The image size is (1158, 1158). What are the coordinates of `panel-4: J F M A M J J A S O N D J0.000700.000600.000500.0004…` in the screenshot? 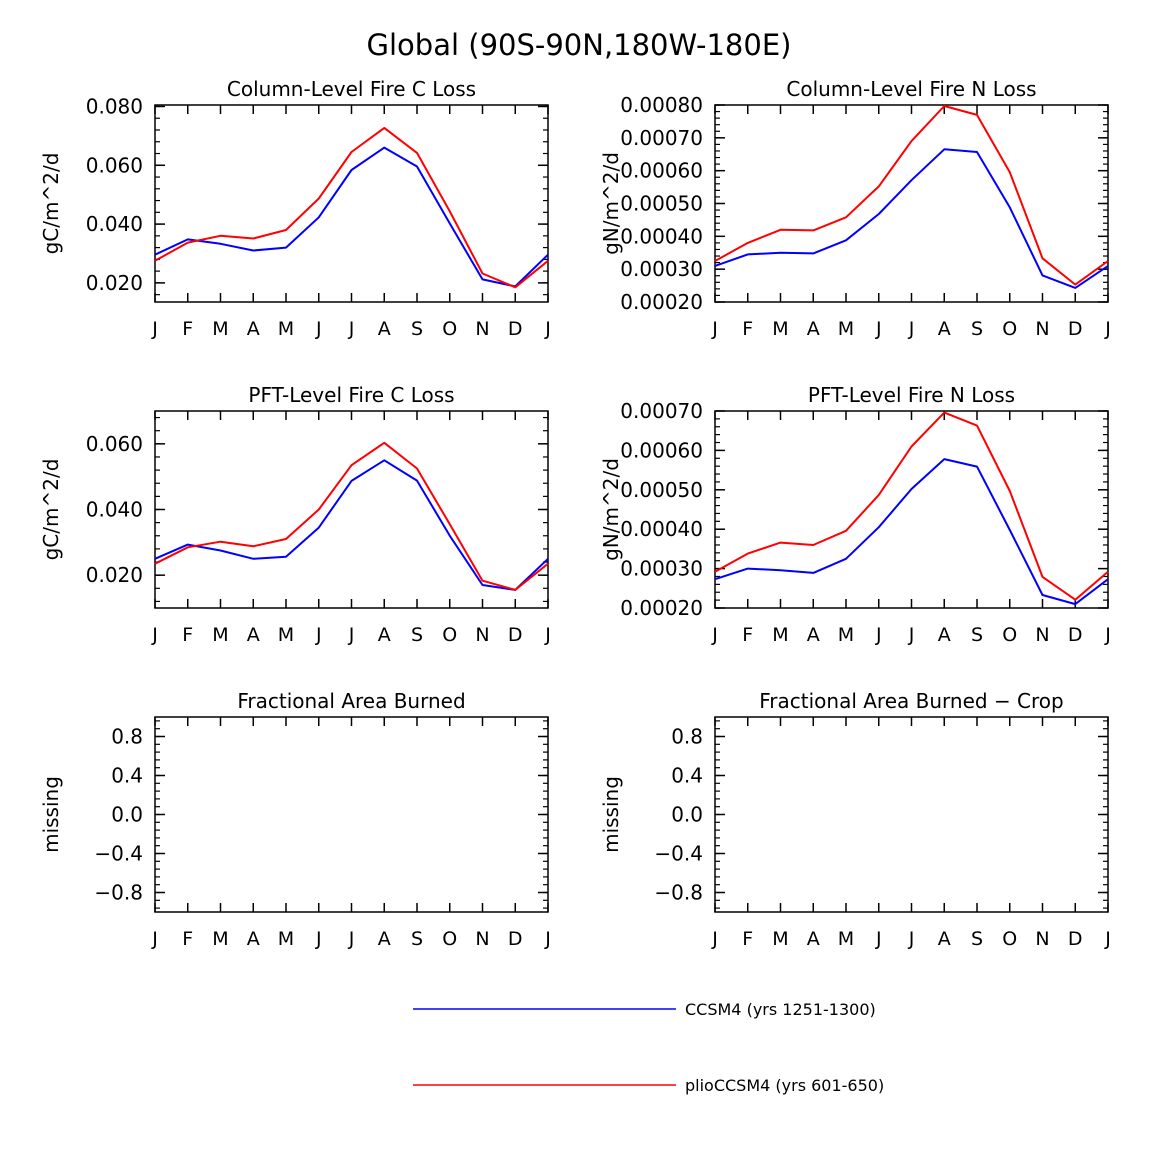 It's located at (855, 514).